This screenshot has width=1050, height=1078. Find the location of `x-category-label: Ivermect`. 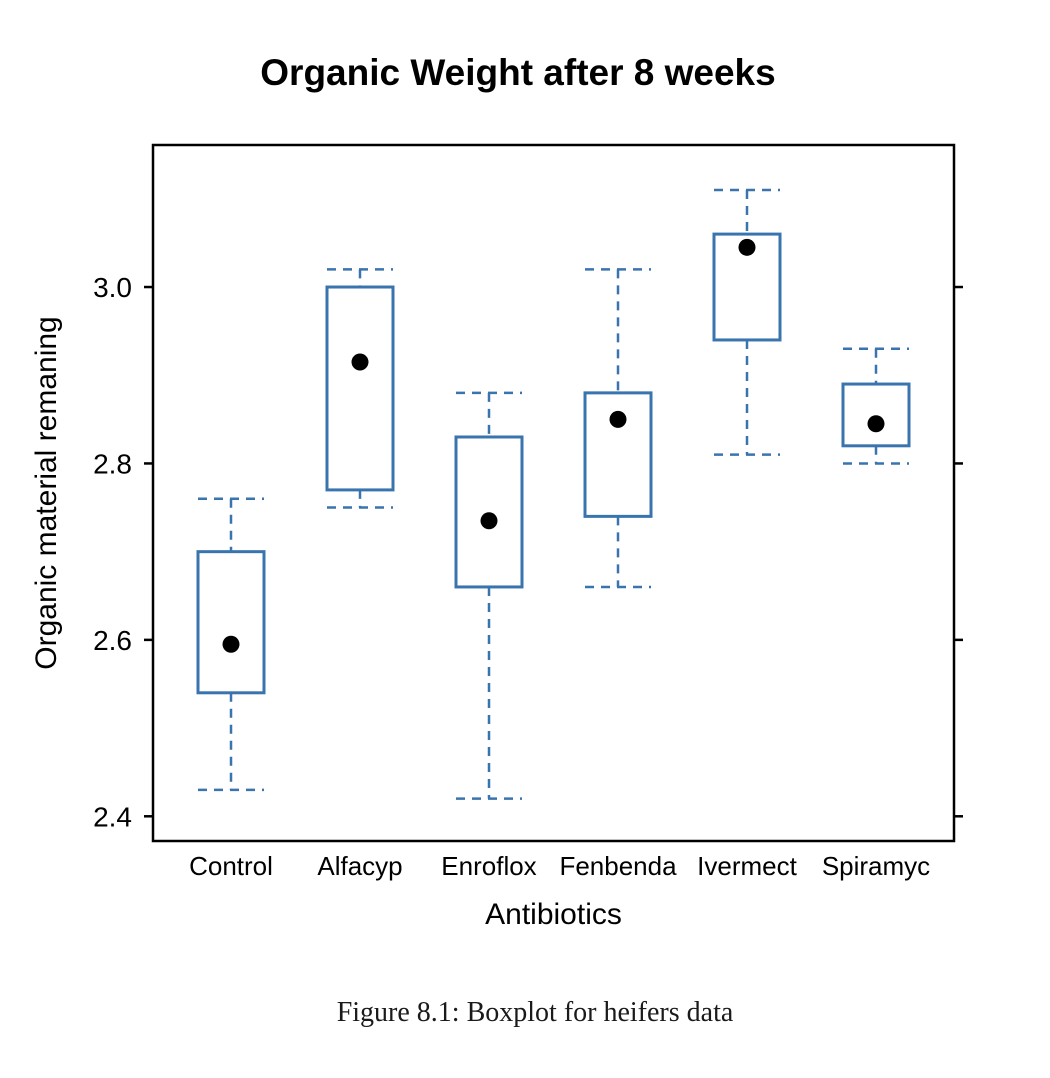

x-category-label: Ivermect is located at coordinates (747, 866).